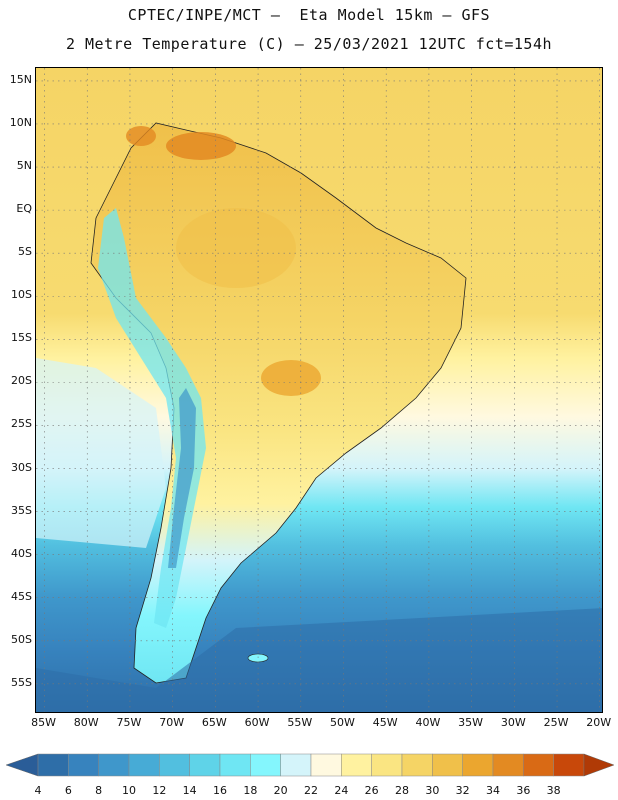 This screenshot has height=800, width=618. I want to click on hot-region-venezuela, so click(201, 146).